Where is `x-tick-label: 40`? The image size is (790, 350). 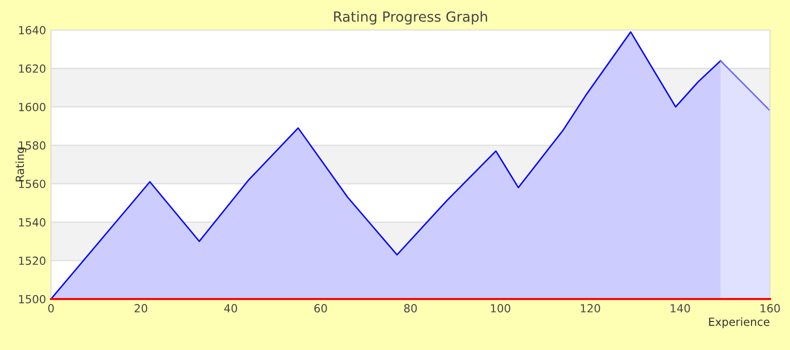 x-tick-label: 40 is located at coordinates (231, 308).